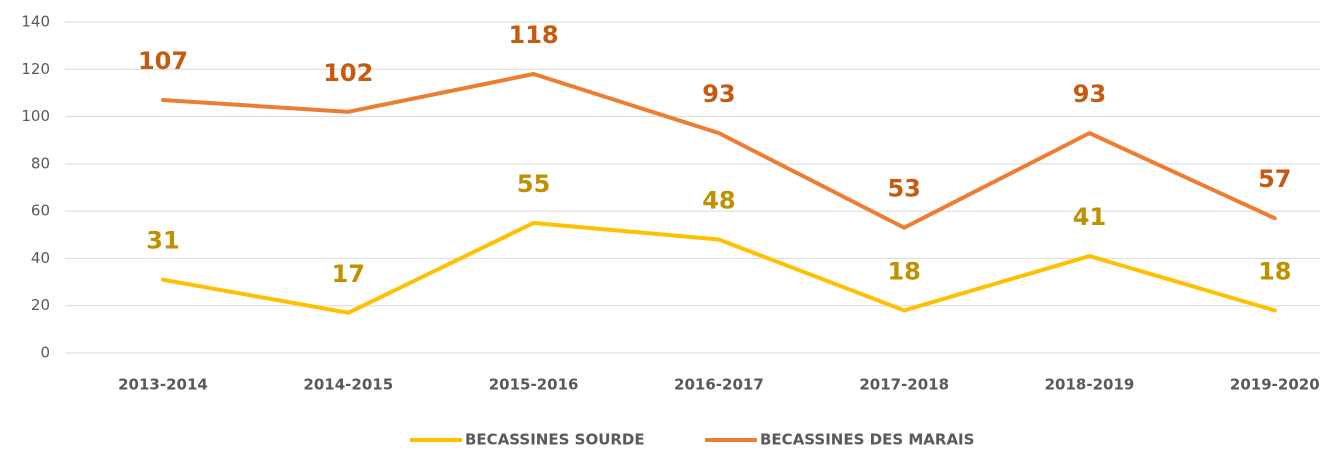 The image size is (1327, 450). I want to click on data-label: 53, so click(903, 189).